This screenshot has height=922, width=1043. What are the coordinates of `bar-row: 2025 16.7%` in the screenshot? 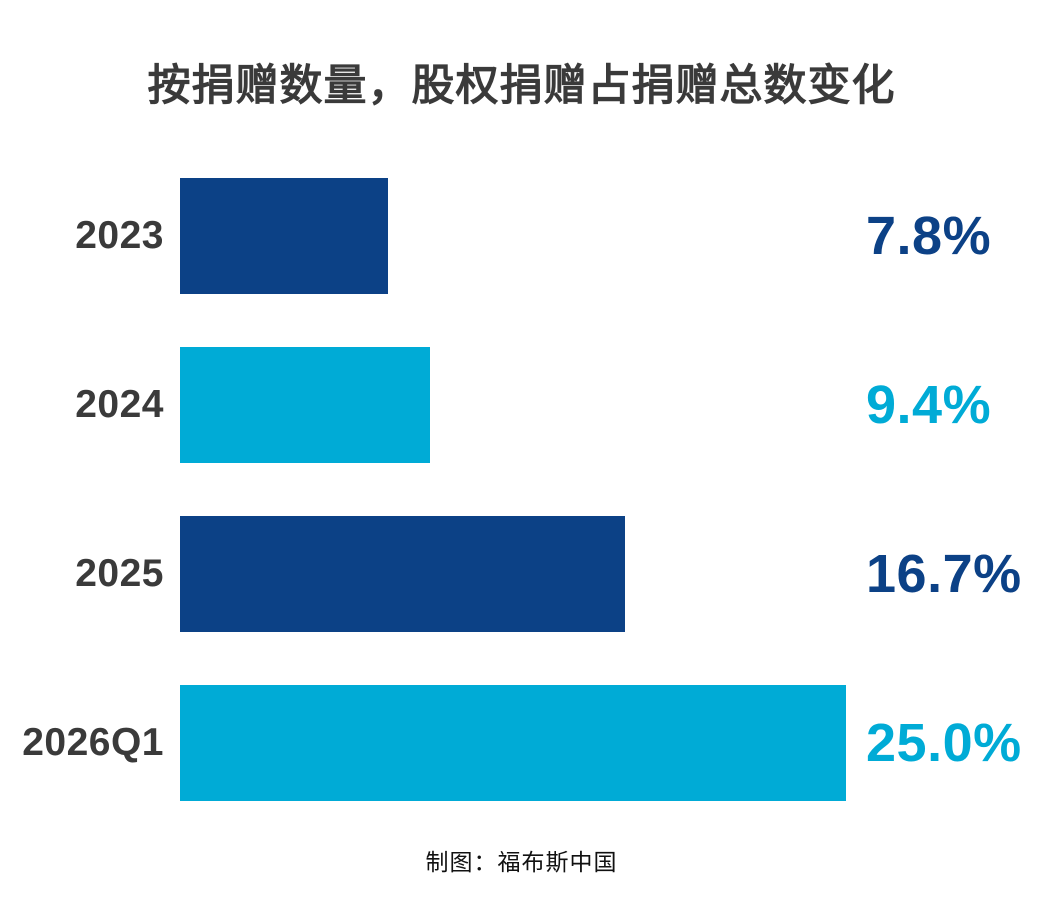 It's located at (530, 573).